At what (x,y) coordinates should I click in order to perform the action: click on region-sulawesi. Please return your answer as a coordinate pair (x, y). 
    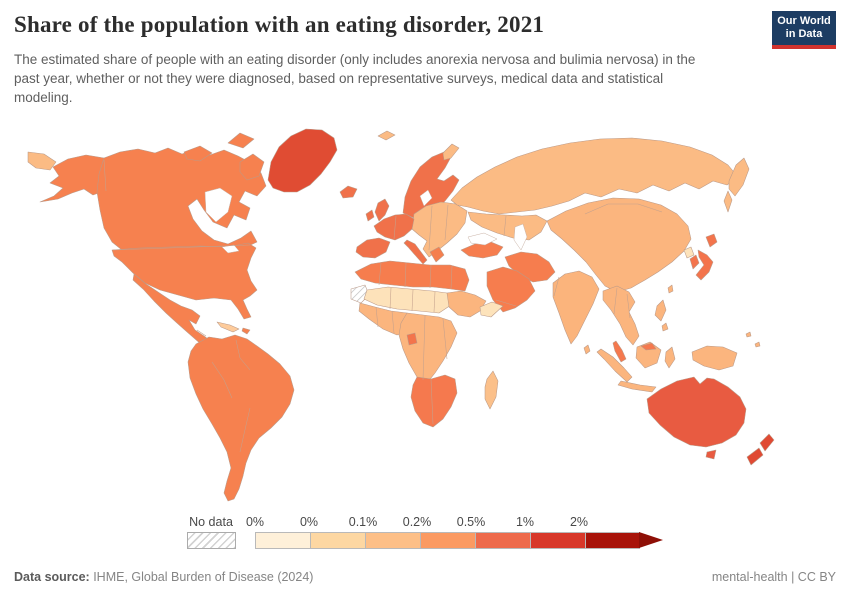
    Looking at the image, I should click on (670, 357).